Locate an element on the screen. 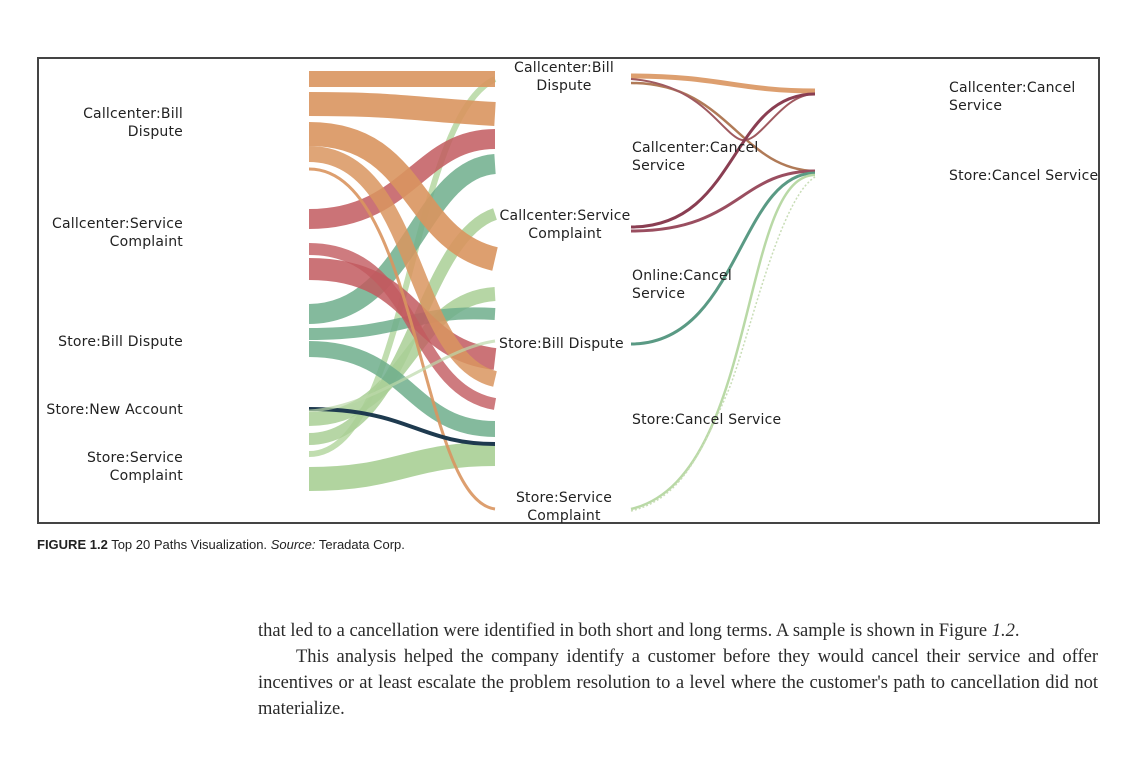 The height and width of the screenshot is (766, 1126). s1-callcenter-bill-label: Callcenter:Bill Dispute is located at coordinates (133, 123).